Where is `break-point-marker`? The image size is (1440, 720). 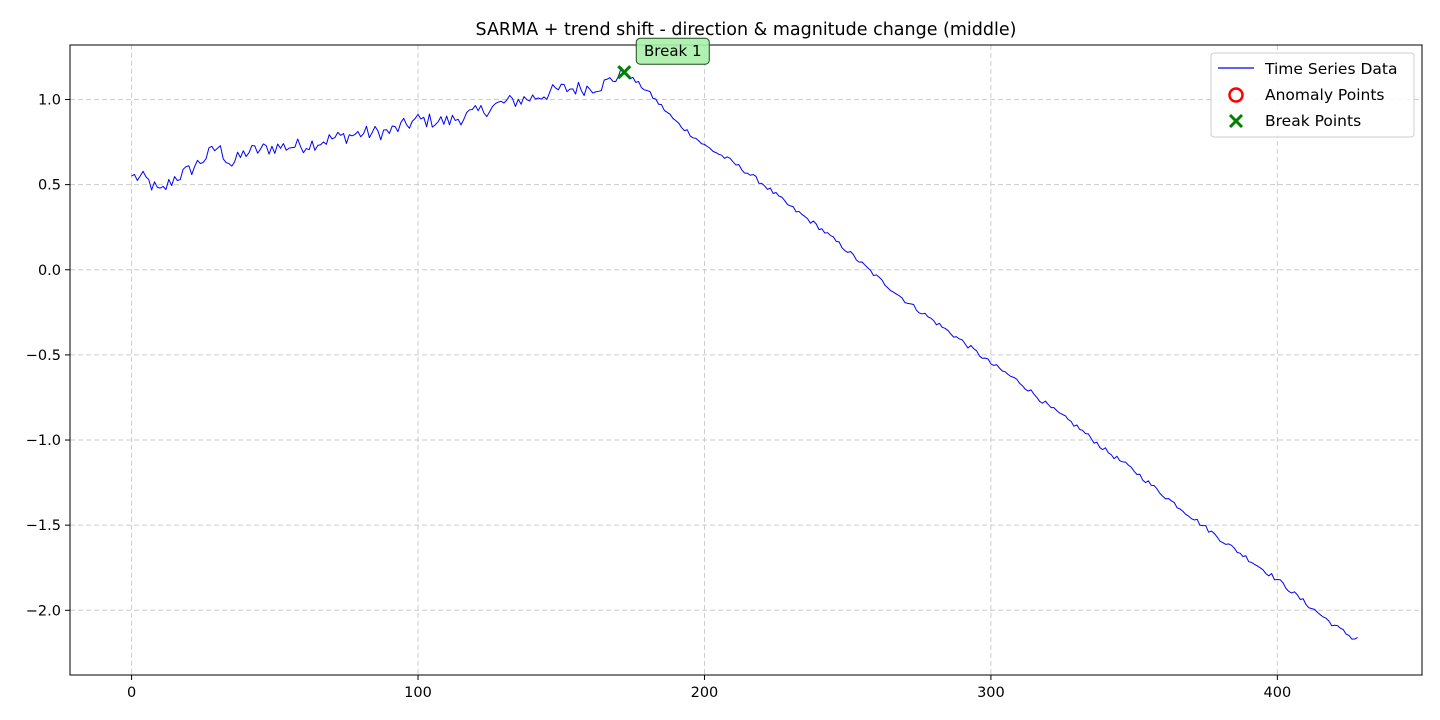
break-point-marker is located at coordinates (624, 72).